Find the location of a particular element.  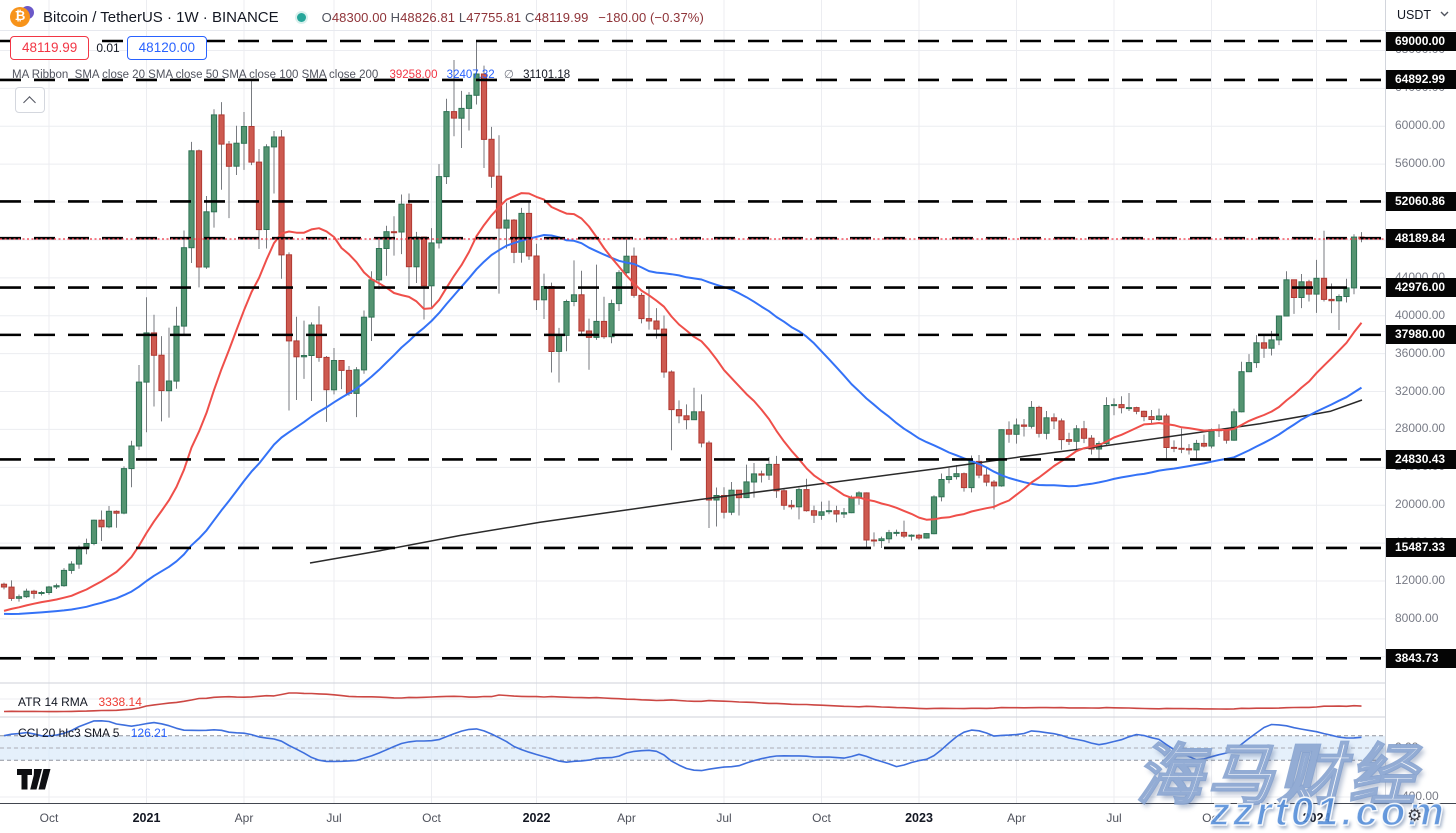

price-tick-label: 36000.00 is located at coordinates (1420, 352).